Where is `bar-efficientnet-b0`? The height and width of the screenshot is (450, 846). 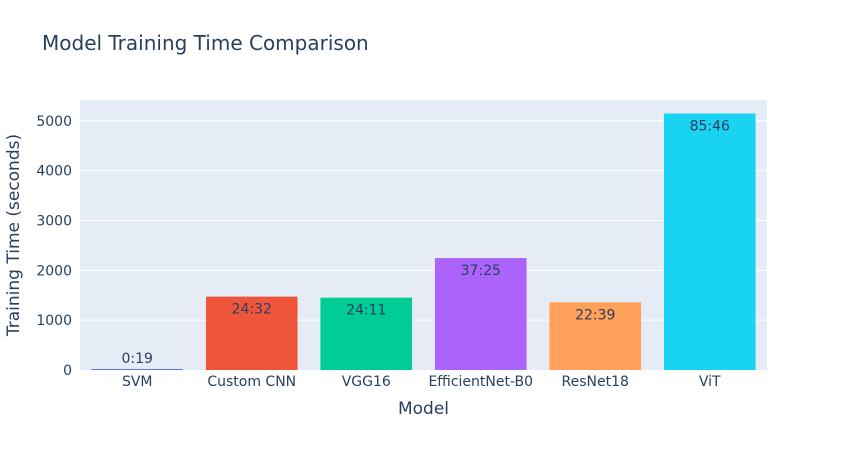 bar-efficientnet-b0 is located at coordinates (480, 314).